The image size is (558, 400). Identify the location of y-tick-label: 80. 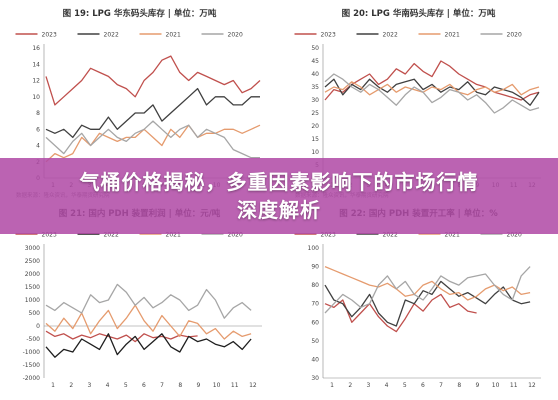
(315, 285).